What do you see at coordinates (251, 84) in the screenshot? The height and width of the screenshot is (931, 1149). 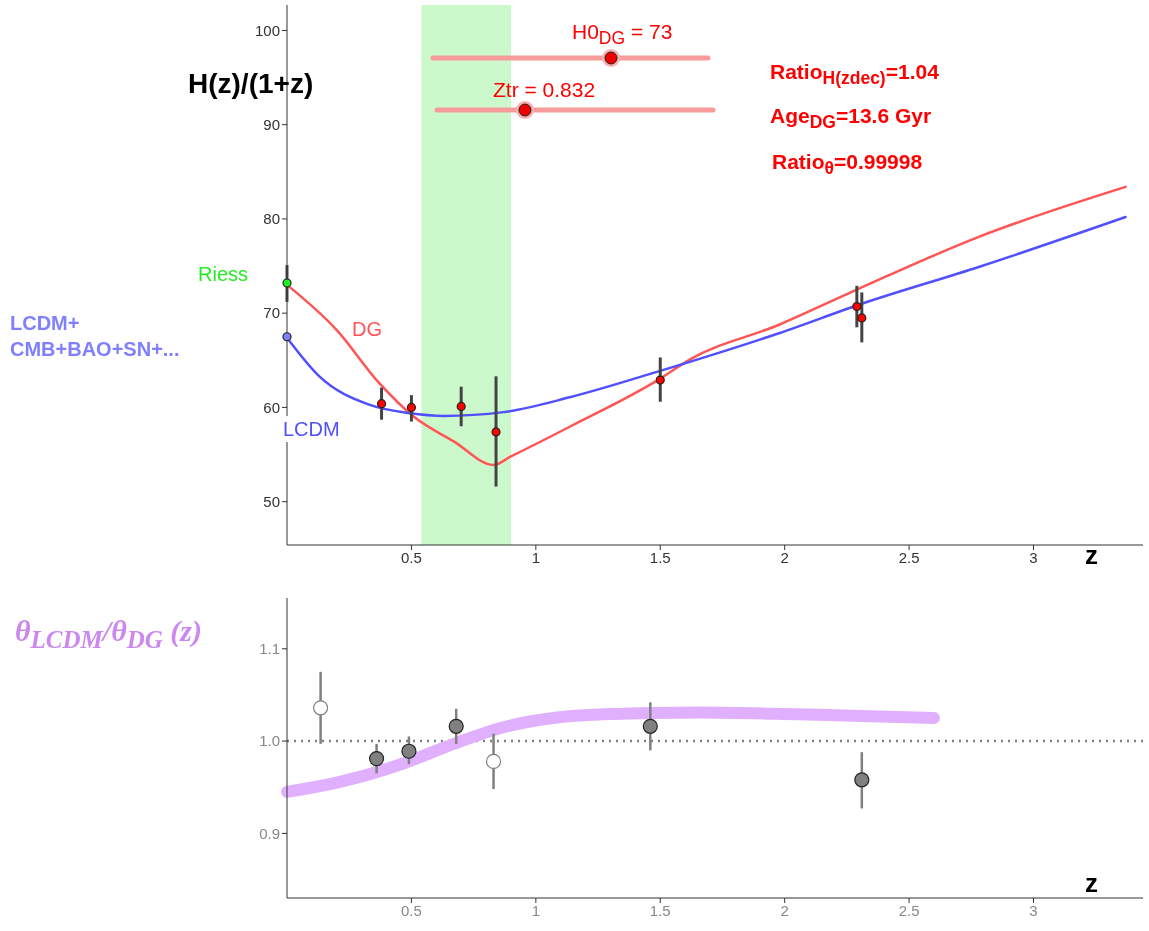 I see `y-axis-title: H(z)/(1+z)` at bounding box center [251, 84].